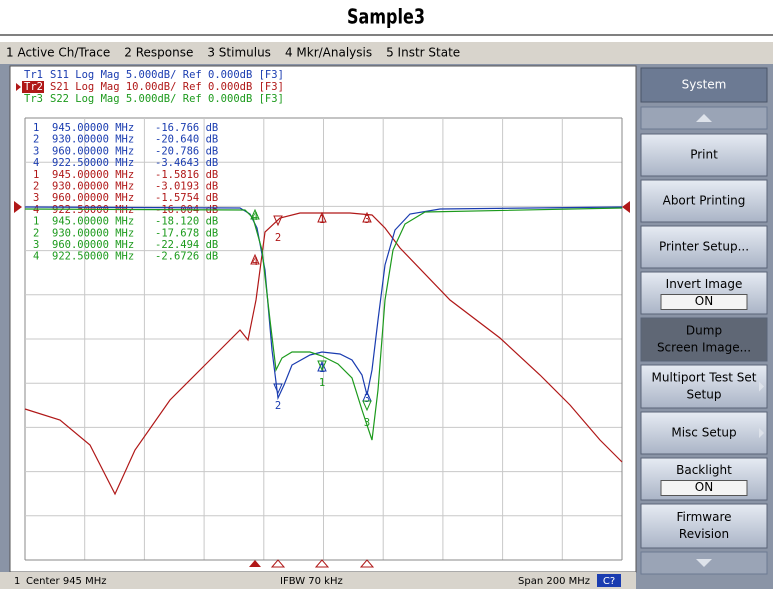 The height and width of the screenshot is (589, 773). Describe the element at coordinates (167, 99) in the screenshot. I see `trace-setting: S22 Log Mag 5.000dB/ Ref 0.000dB [F3]` at that location.